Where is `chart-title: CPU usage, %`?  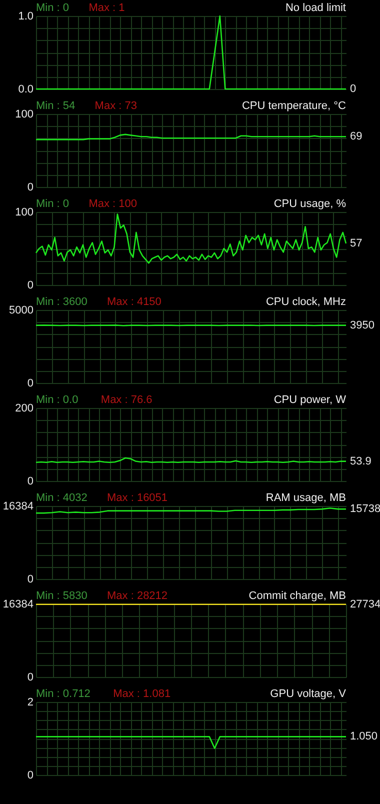 chart-title: CPU usage, % is located at coordinates (310, 204).